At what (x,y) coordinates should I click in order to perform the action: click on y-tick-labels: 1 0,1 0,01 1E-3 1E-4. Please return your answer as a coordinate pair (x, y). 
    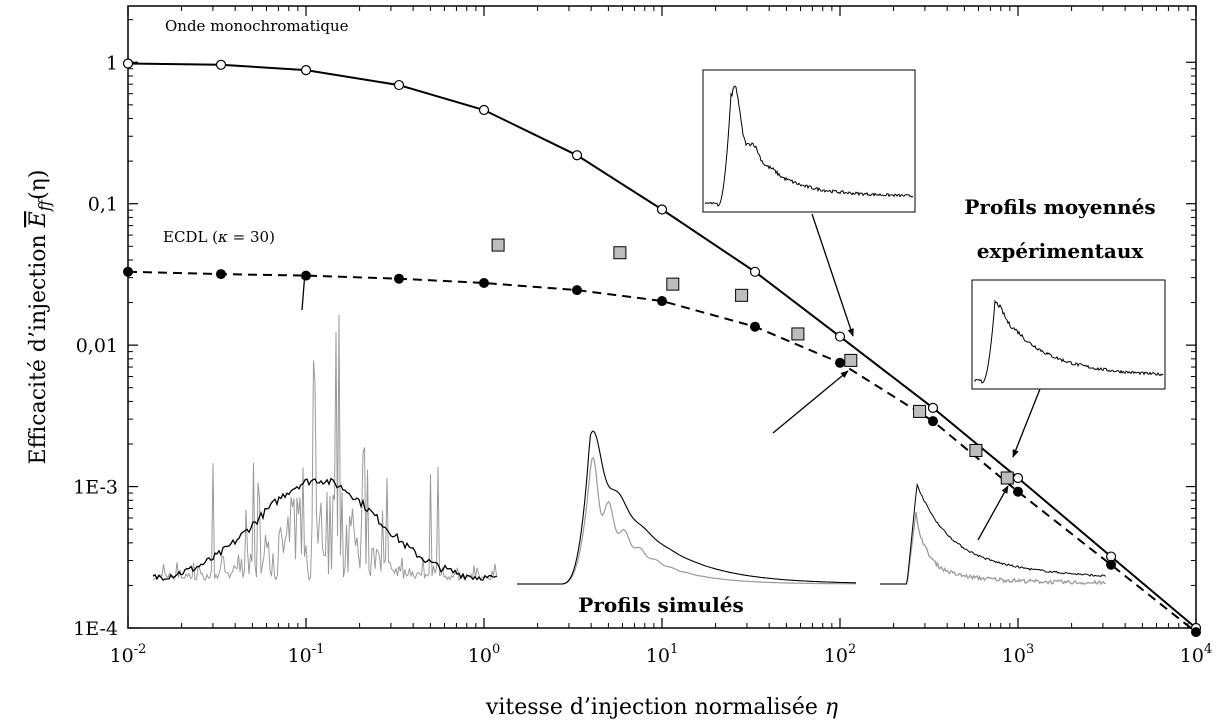
    Looking at the image, I should click on (95, 346).